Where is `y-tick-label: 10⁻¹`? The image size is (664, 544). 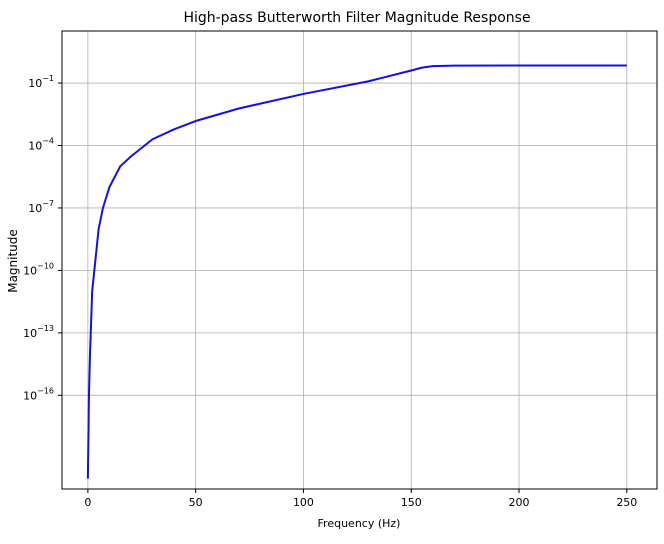 y-tick-label: 10⁻¹ is located at coordinates (41, 82).